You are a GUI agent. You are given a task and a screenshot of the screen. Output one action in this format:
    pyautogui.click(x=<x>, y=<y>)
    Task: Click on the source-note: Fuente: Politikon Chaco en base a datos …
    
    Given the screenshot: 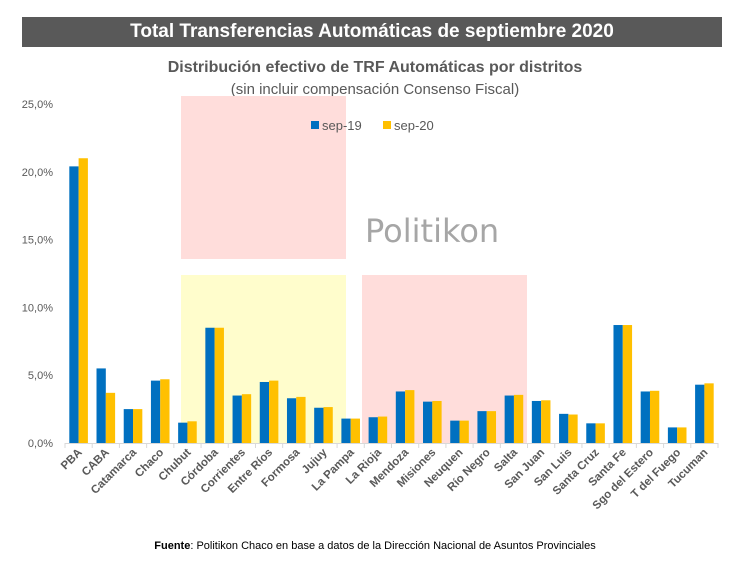 What is the action you would take?
    pyautogui.click(x=375, y=546)
    